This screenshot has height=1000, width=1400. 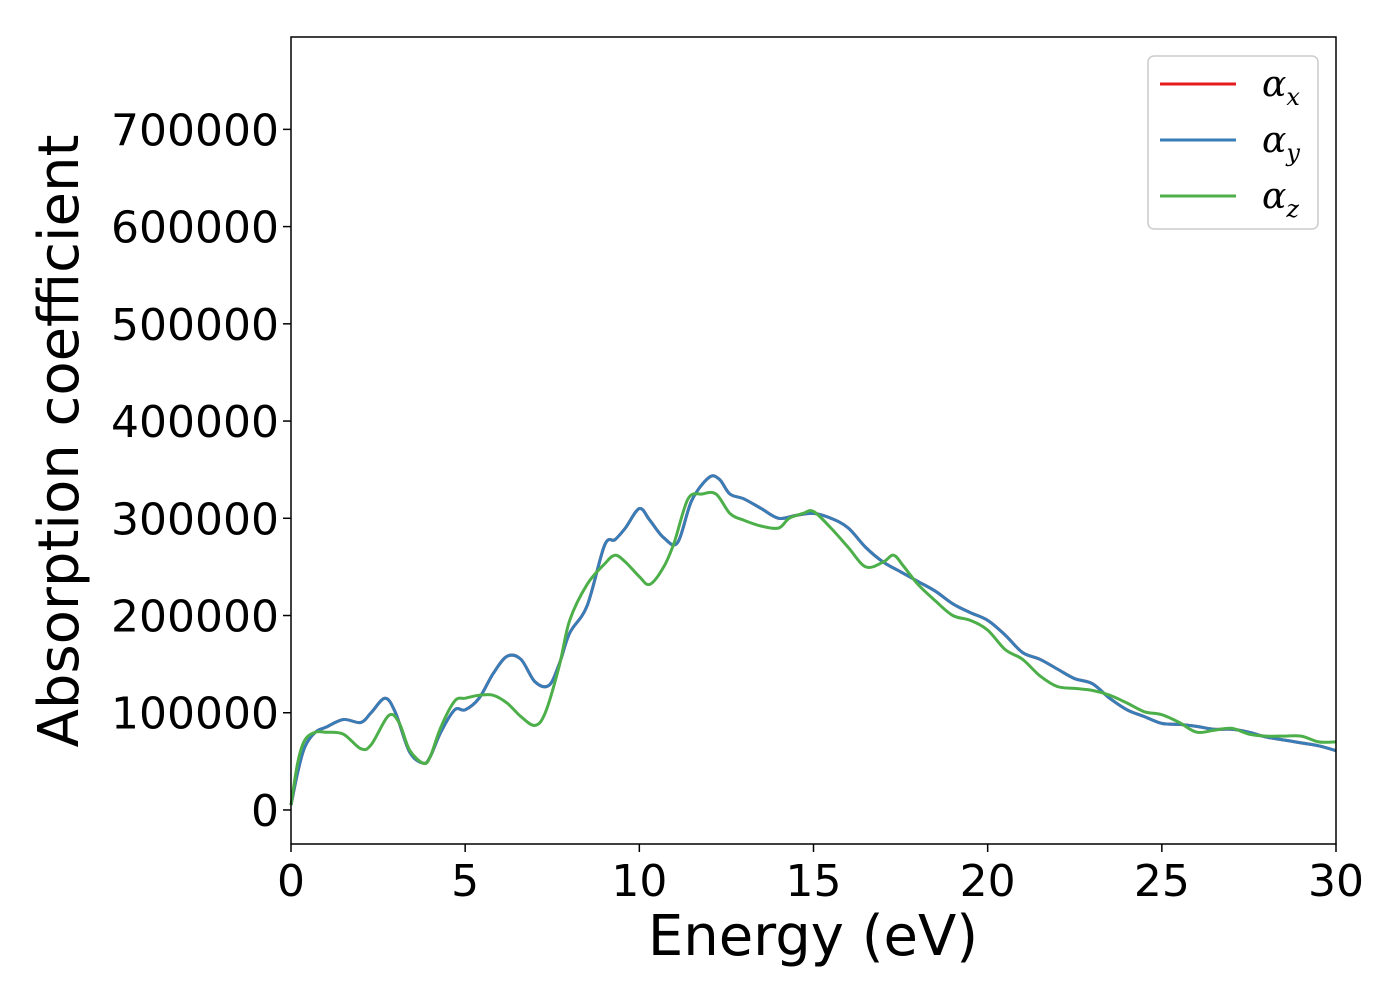 I want to click on x-axis-ticks: 0 5 10 15 20 25 30, so click(x=820, y=875).